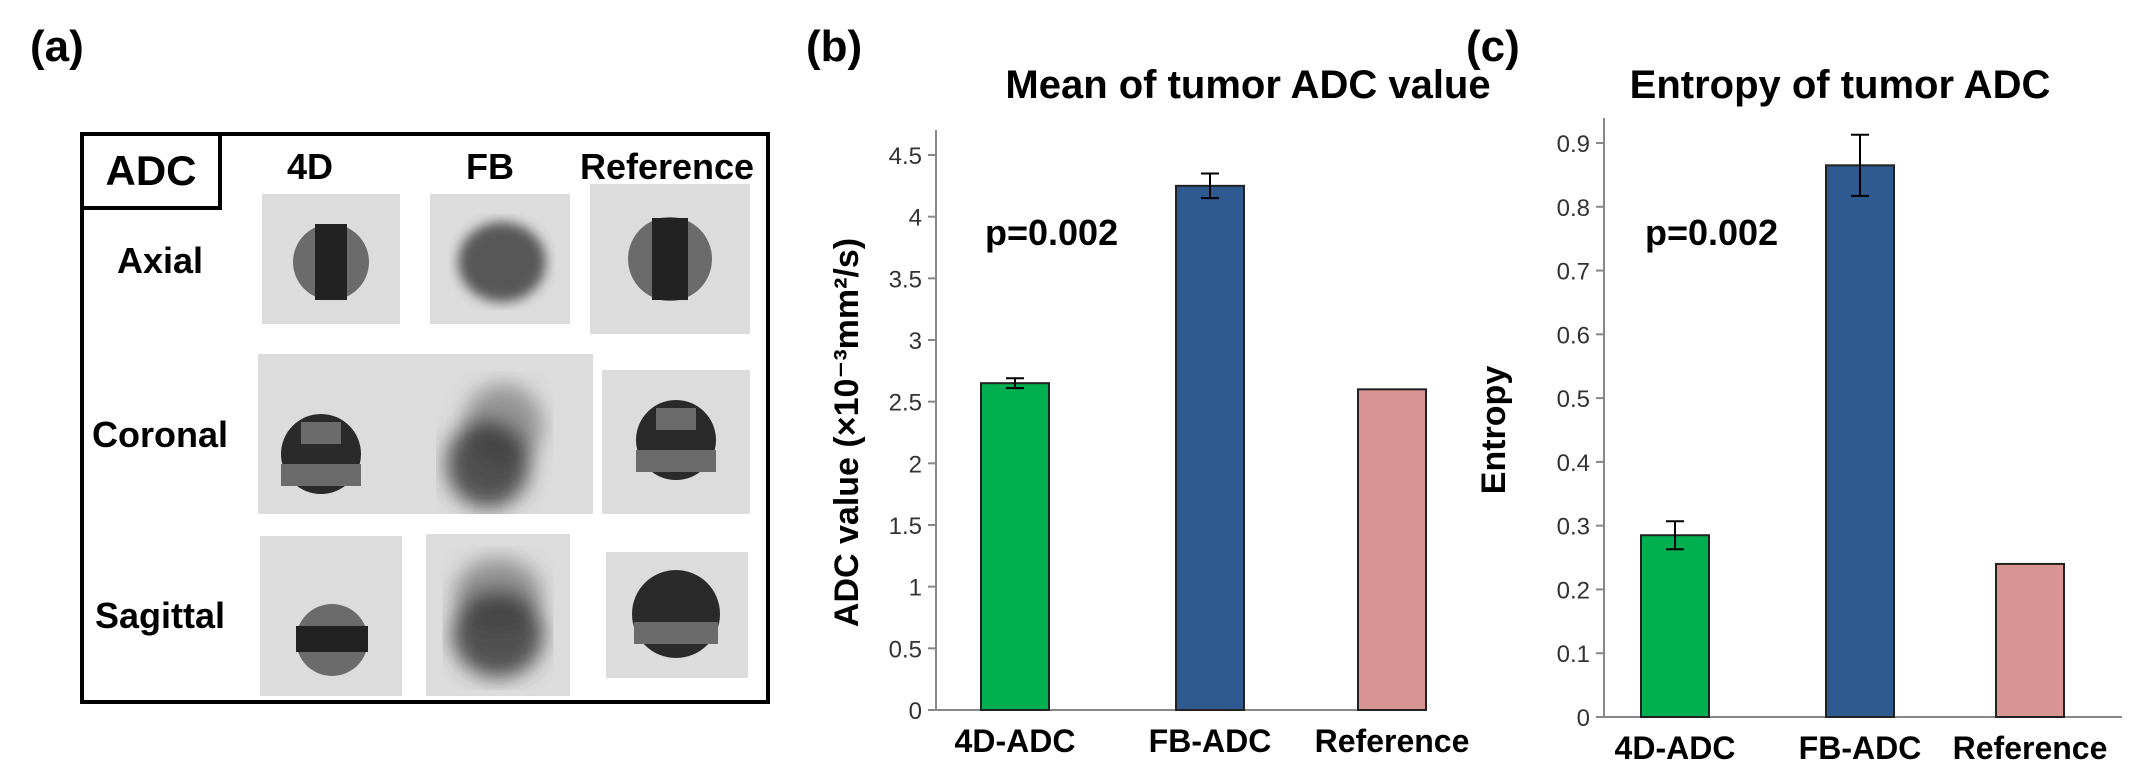 This screenshot has height=784, width=2130. Describe the element at coordinates (425, 434) in the screenshot. I see `coronal-4d-fb-image-strip` at that location.